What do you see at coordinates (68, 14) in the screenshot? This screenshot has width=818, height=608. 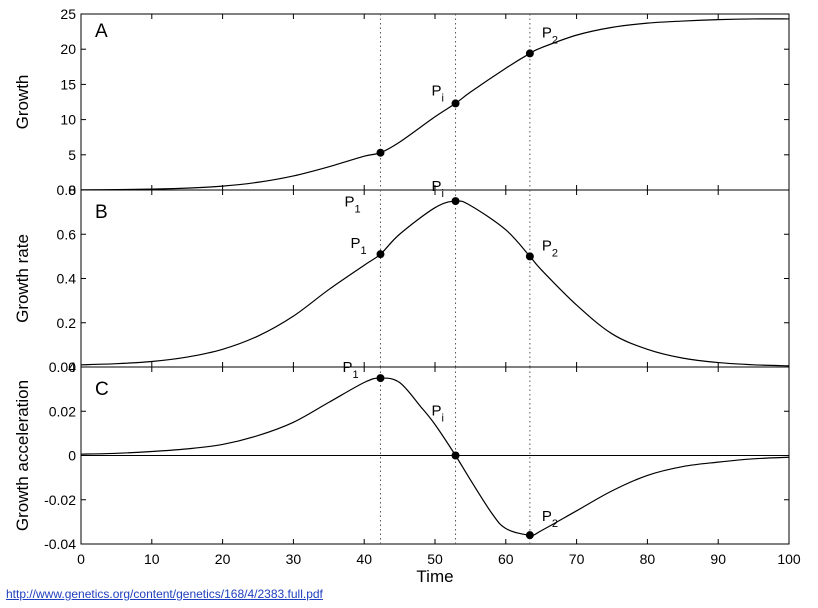 I see `y-tick-label: 25` at bounding box center [68, 14].